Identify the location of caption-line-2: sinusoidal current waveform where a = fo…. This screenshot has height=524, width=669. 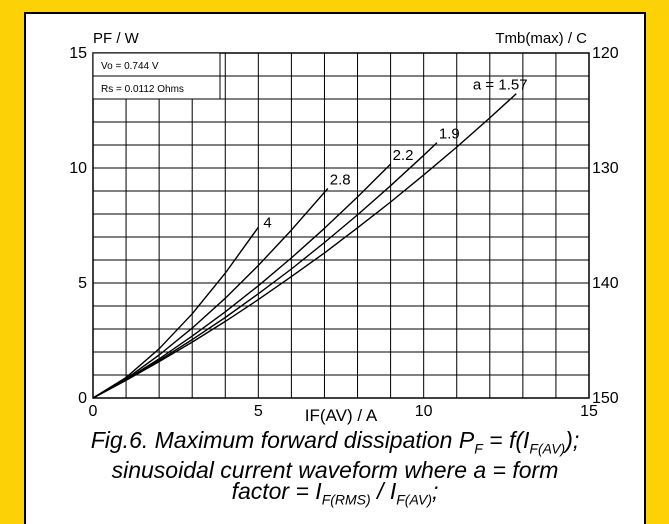
(335, 469).